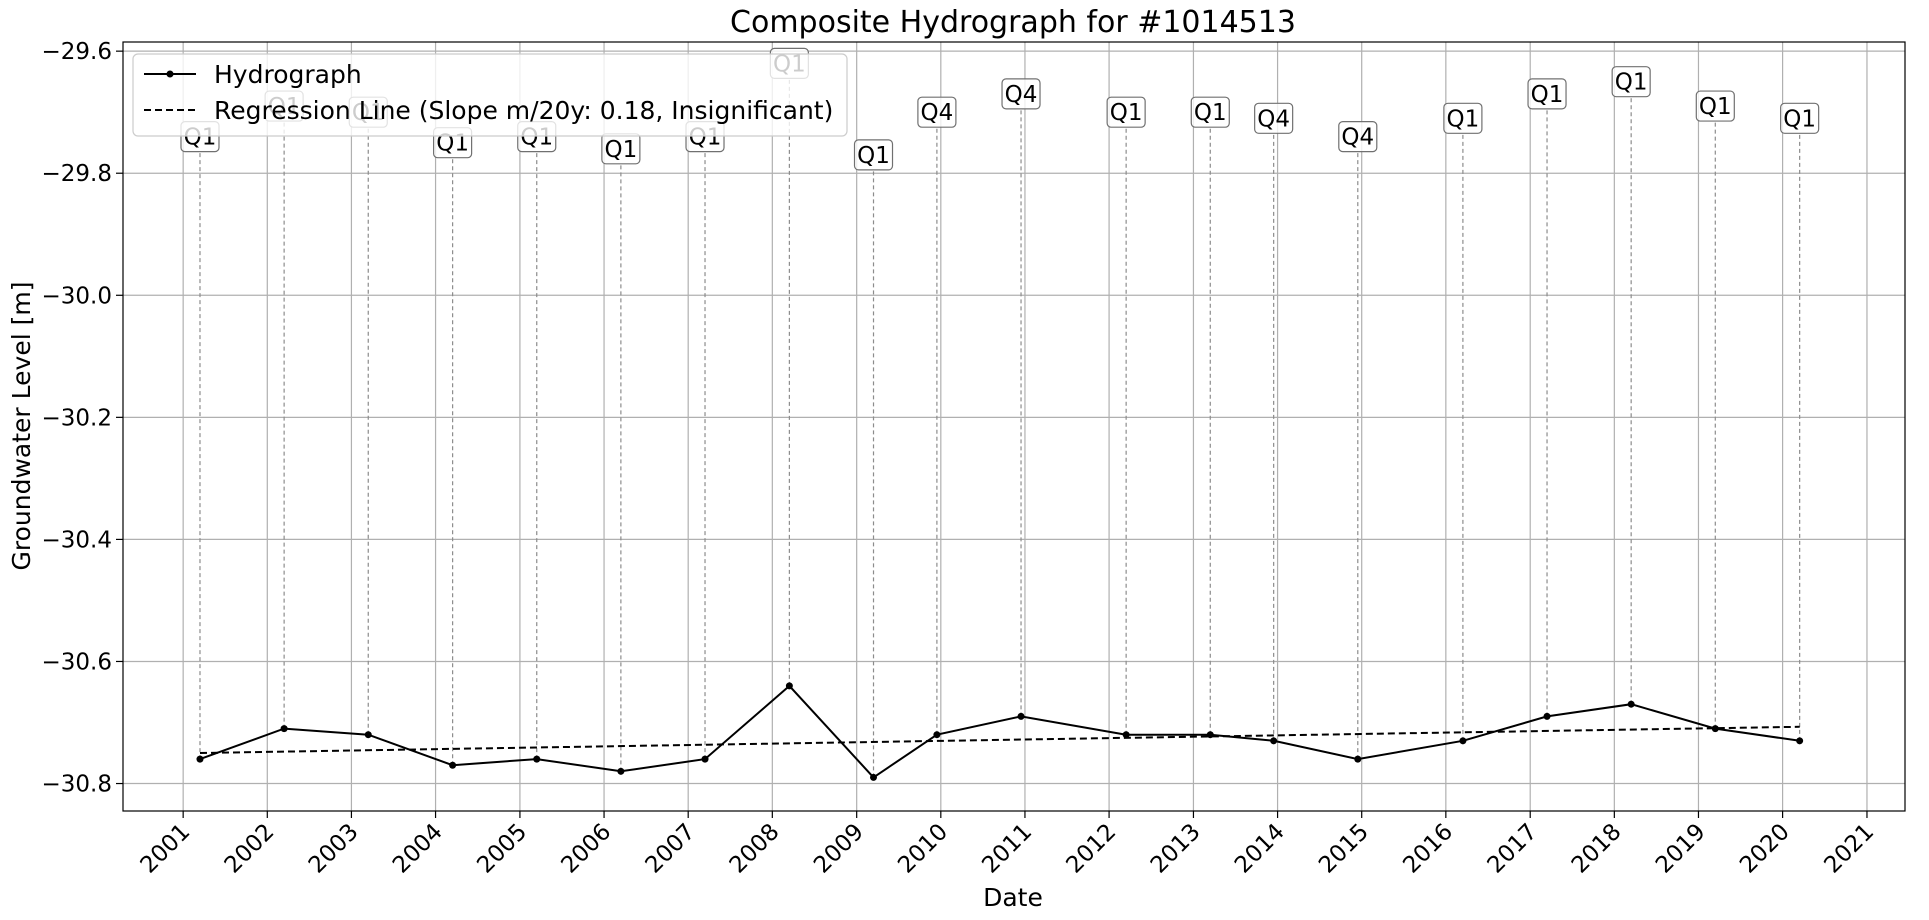 This screenshot has height=920, width=1929. Describe the element at coordinates (77, 52) in the screenshot. I see `y-tick-label: −29.6` at that location.